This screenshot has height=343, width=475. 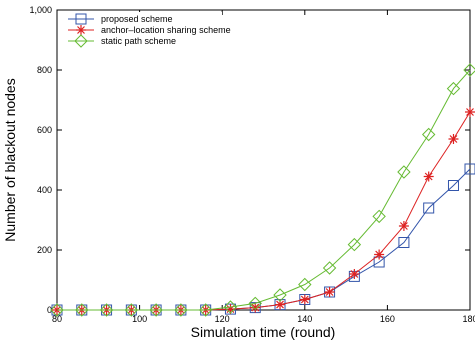 What do you see at coordinates (387, 319) in the screenshot?
I see `x-tick-label: 160` at bounding box center [387, 319].